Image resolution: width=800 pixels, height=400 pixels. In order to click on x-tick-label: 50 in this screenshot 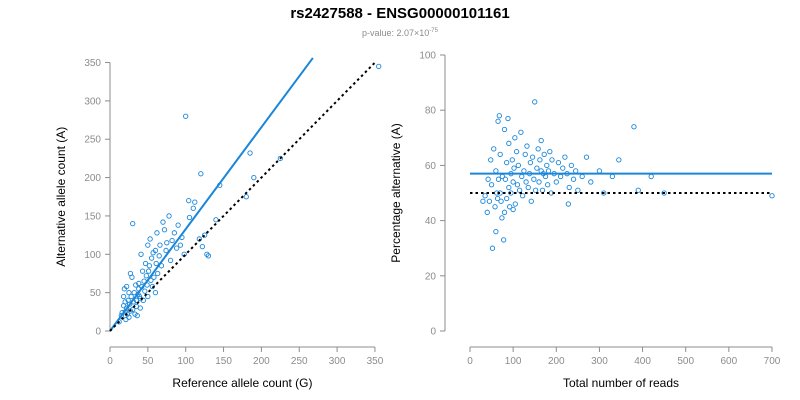, I will do `click(148, 361)`.